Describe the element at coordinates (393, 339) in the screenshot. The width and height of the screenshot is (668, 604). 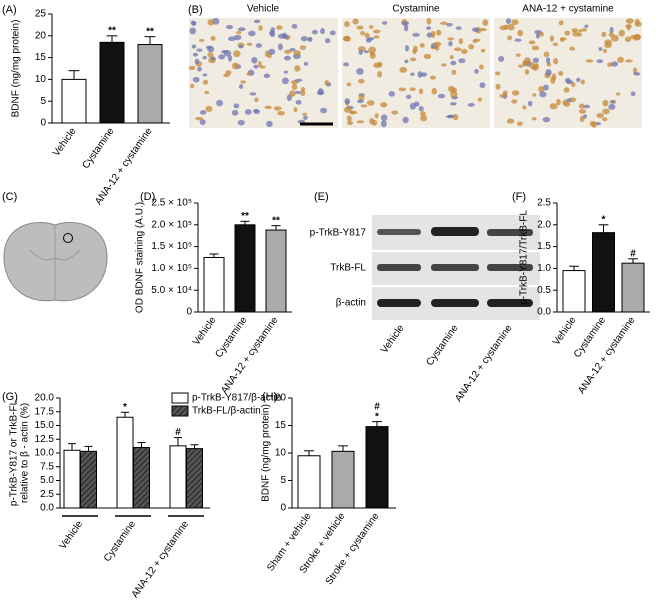
I see `blot-lane-label: Vehicle` at that location.